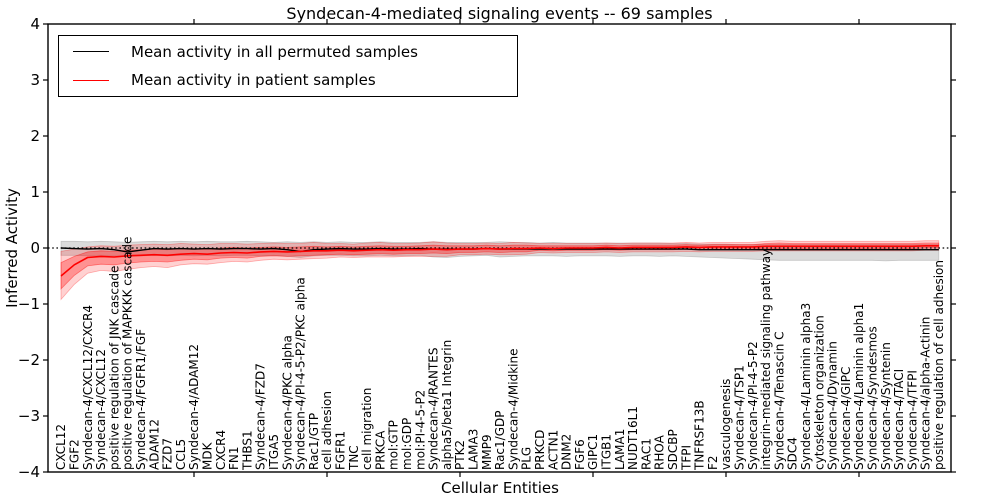 The height and width of the screenshot is (500, 1000). I want to click on x-category-label: Syndecan-4/Syndesmos, so click(873, 398).